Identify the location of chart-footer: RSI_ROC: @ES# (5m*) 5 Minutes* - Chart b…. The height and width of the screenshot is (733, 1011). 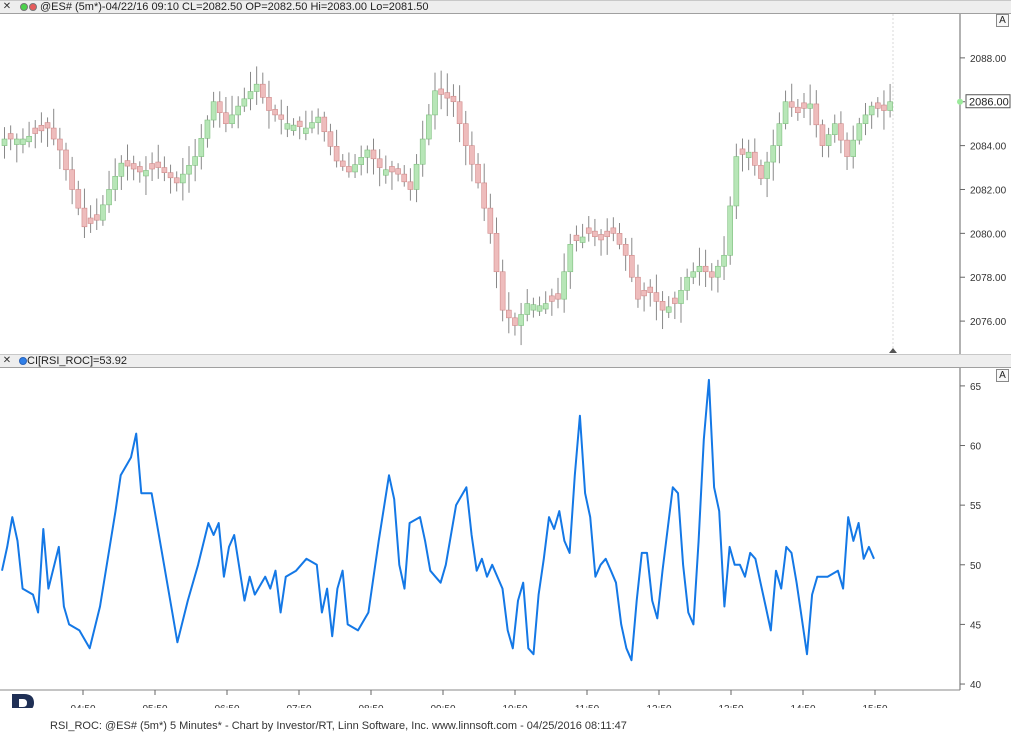
(505, 720).